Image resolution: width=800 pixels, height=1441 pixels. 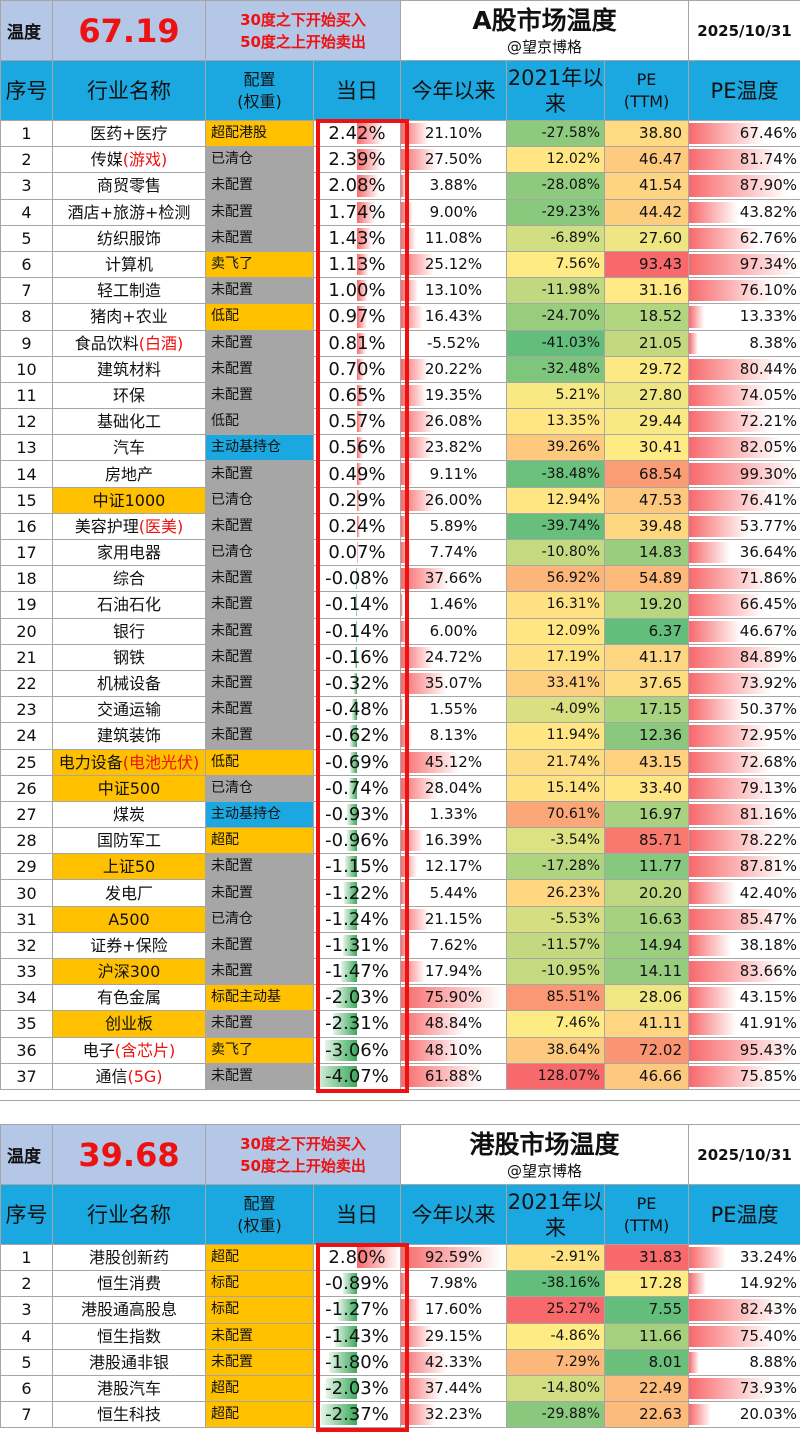 What do you see at coordinates (400, 317) in the screenshot?
I see `table-row: 8 猪肉+农业 低配 0.97% 16.43% -24.70% 18.52 13.33%` at bounding box center [400, 317].